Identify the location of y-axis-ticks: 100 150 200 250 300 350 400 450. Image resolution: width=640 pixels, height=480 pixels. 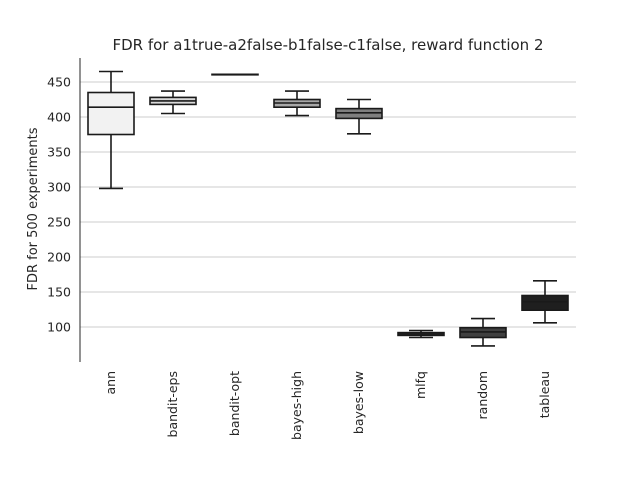
(59, 205).